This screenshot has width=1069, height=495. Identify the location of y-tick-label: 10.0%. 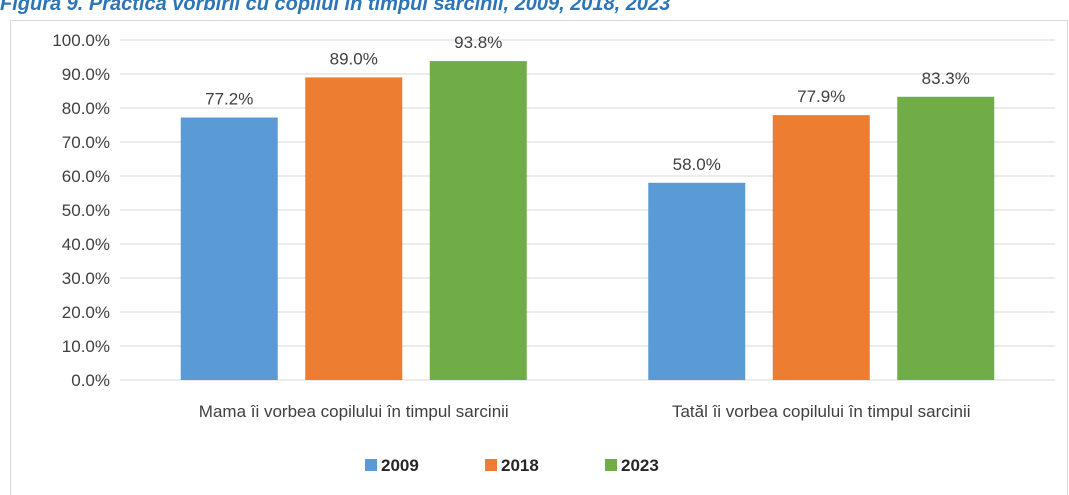
(86, 346).